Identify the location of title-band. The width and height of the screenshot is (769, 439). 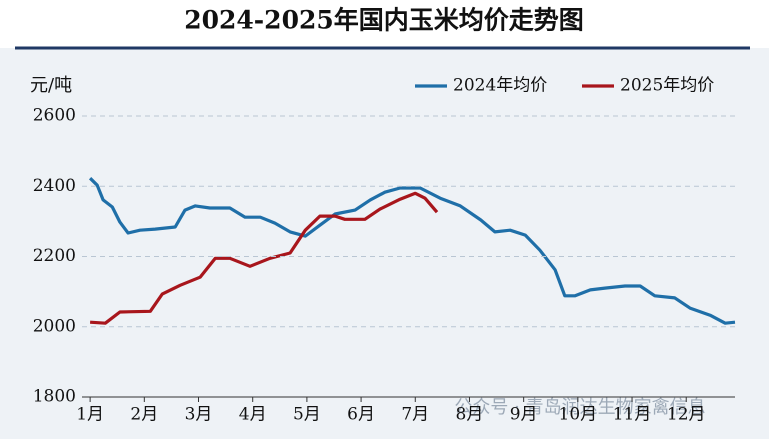
(384, 24).